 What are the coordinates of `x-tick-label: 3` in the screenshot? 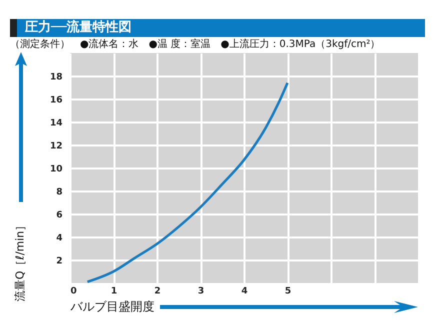 It's located at (201, 291).